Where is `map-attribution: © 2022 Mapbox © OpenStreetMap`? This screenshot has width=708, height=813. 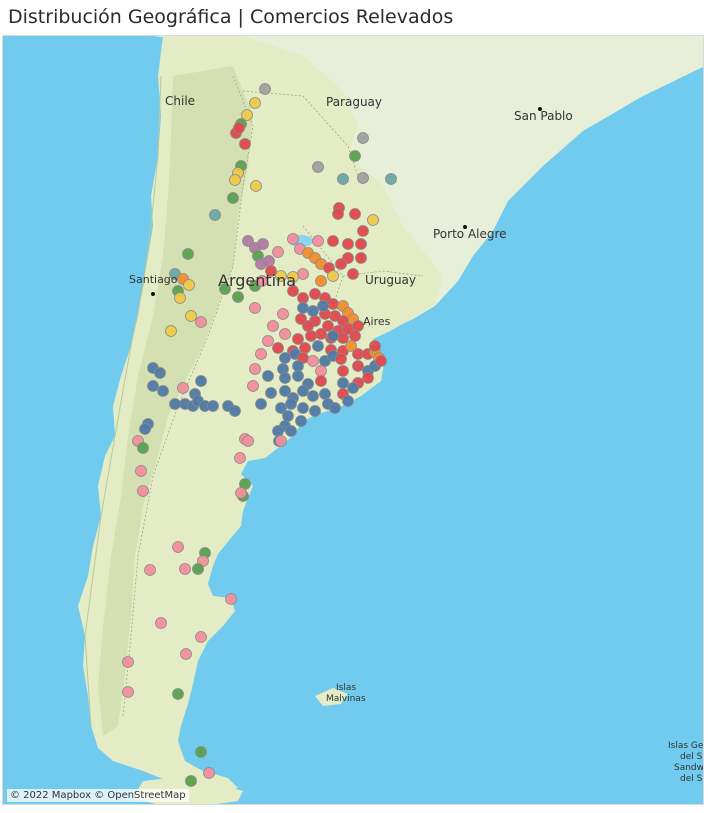 map-attribution: © 2022 Mapbox © OpenStreetMap is located at coordinates (98, 795).